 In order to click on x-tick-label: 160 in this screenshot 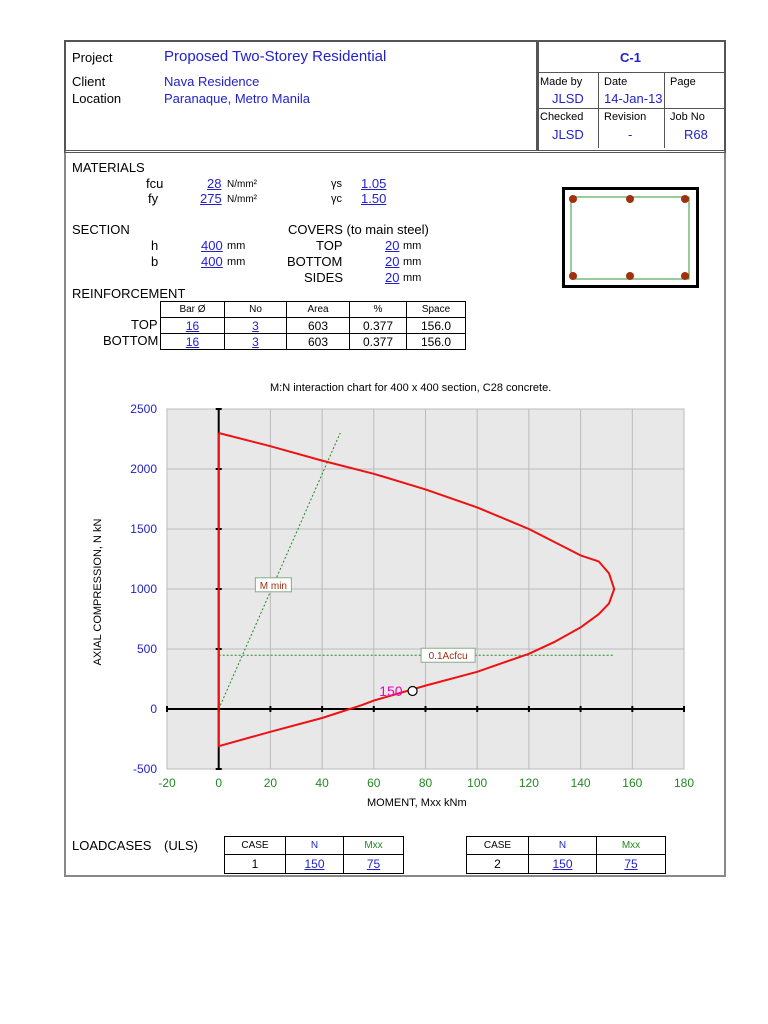, I will do `click(632, 783)`.